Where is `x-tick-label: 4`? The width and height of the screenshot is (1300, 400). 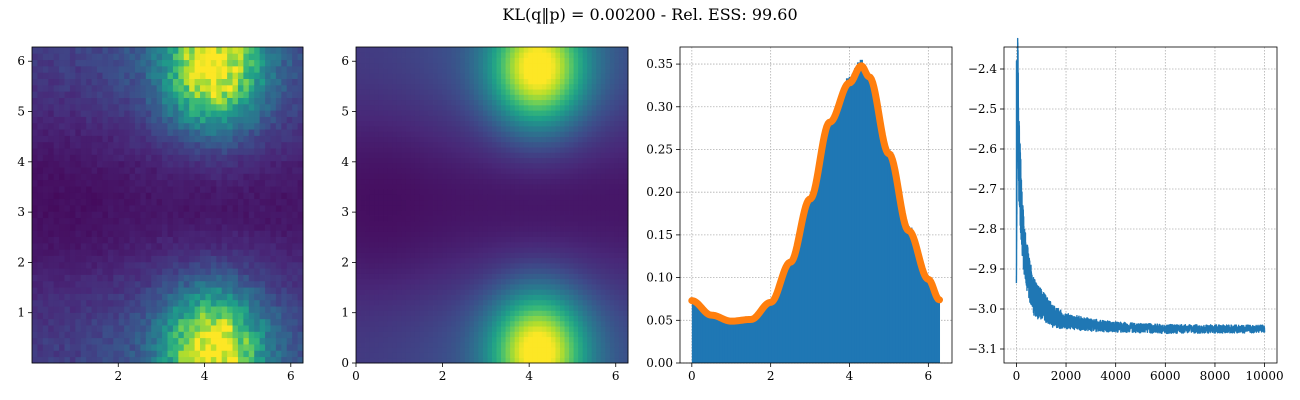
x-tick-label: 4 is located at coordinates (205, 376).